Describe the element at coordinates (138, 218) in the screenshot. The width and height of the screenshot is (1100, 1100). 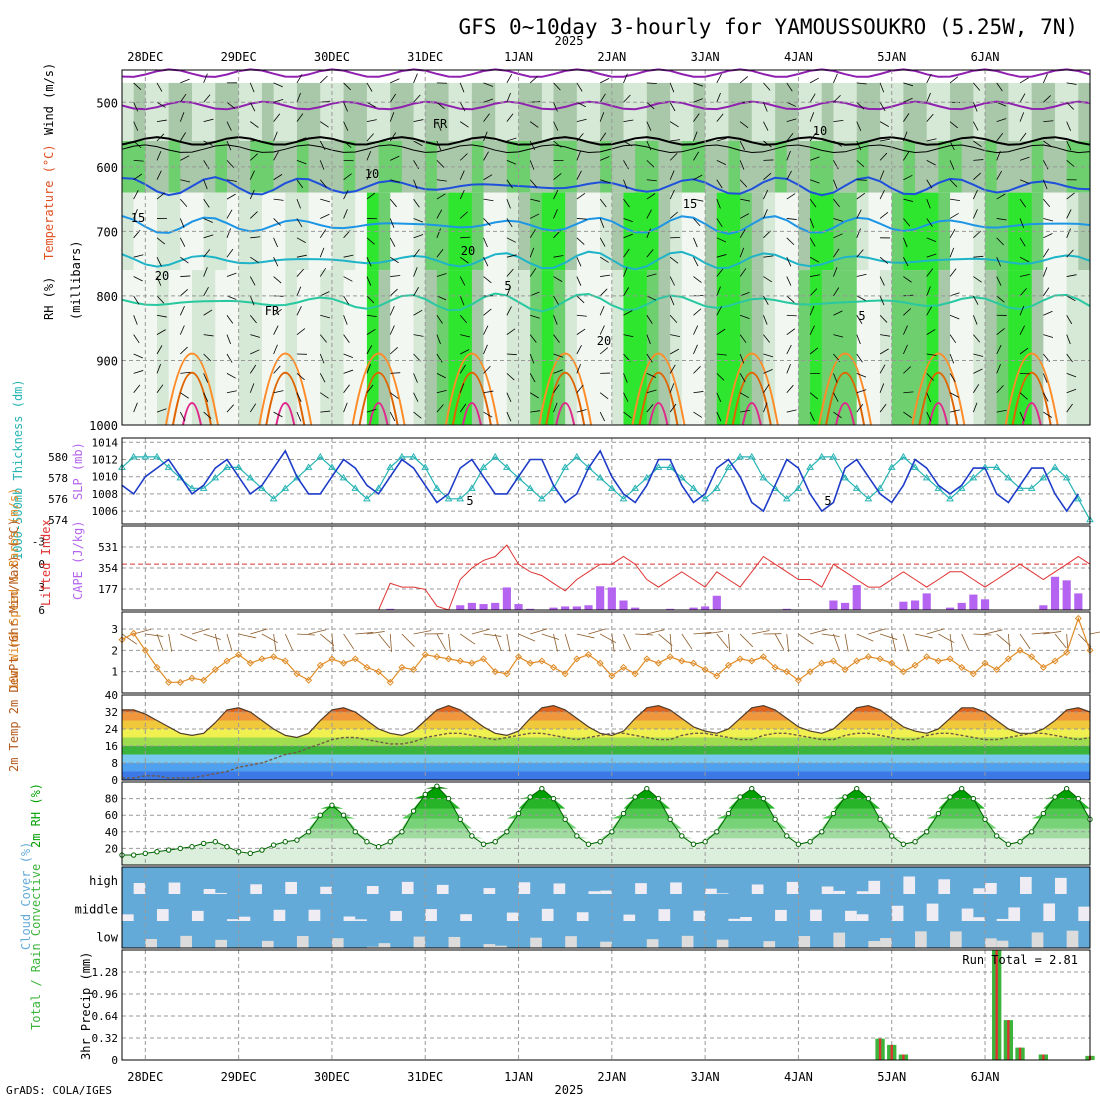
I see `contour-label: 15` at that location.